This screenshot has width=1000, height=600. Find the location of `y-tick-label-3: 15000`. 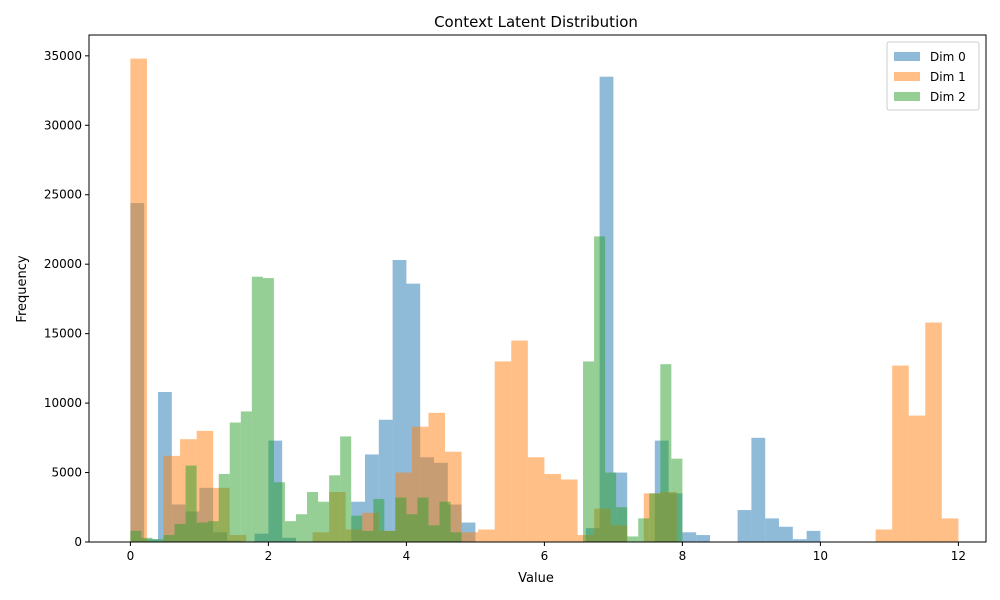

y-tick-label-3: 15000 is located at coordinates (63, 334).